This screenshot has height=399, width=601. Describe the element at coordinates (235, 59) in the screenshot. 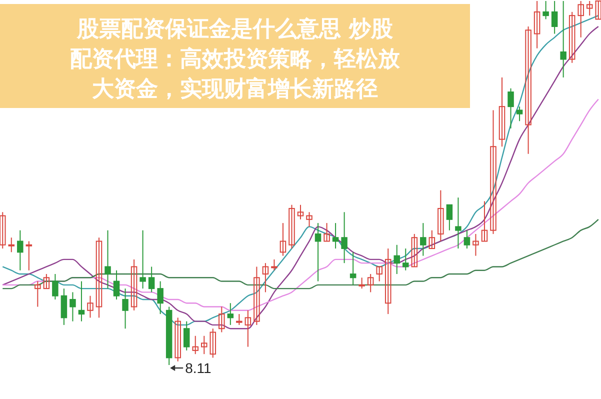

I see `text: 股票配资保证金是什么意思 炒股配资代理：高效投资策略，轻松放大资金，实现财富增长新路径` at that location.